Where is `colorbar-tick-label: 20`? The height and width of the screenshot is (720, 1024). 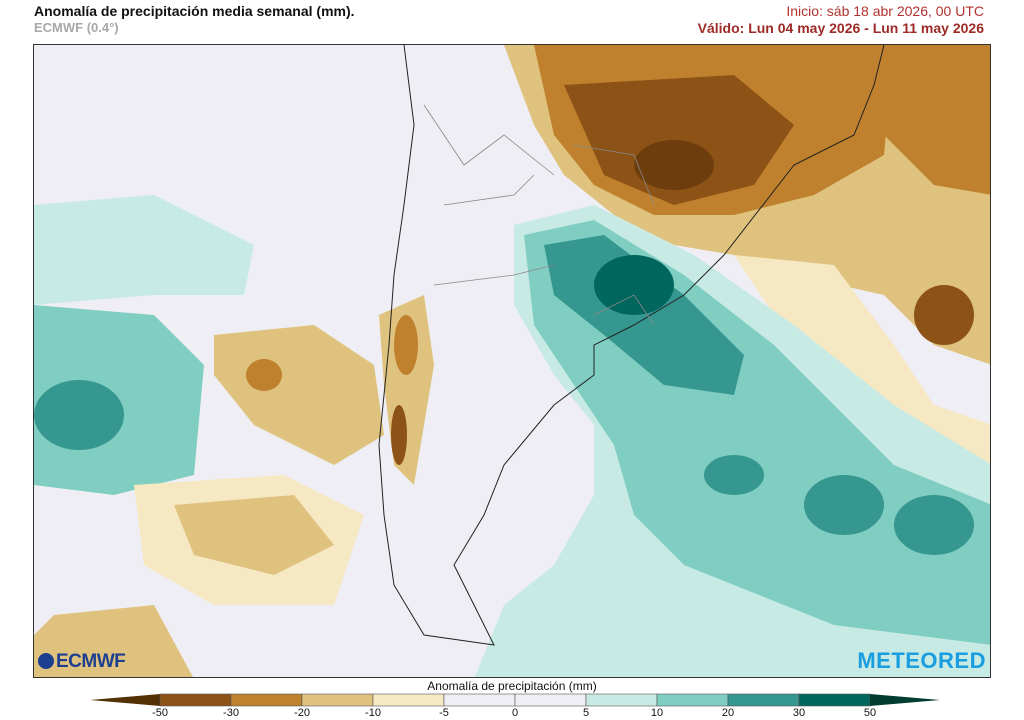 colorbar-tick-label: 20 is located at coordinates (728, 713).